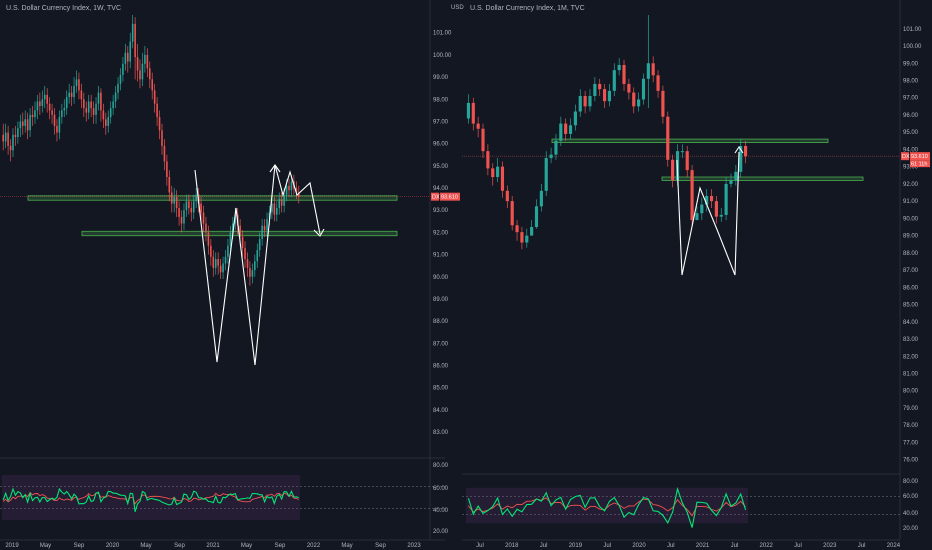  What do you see at coordinates (894, 546) in the screenshot?
I see `x-tick-label: 2024` at bounding box center [894, 546].